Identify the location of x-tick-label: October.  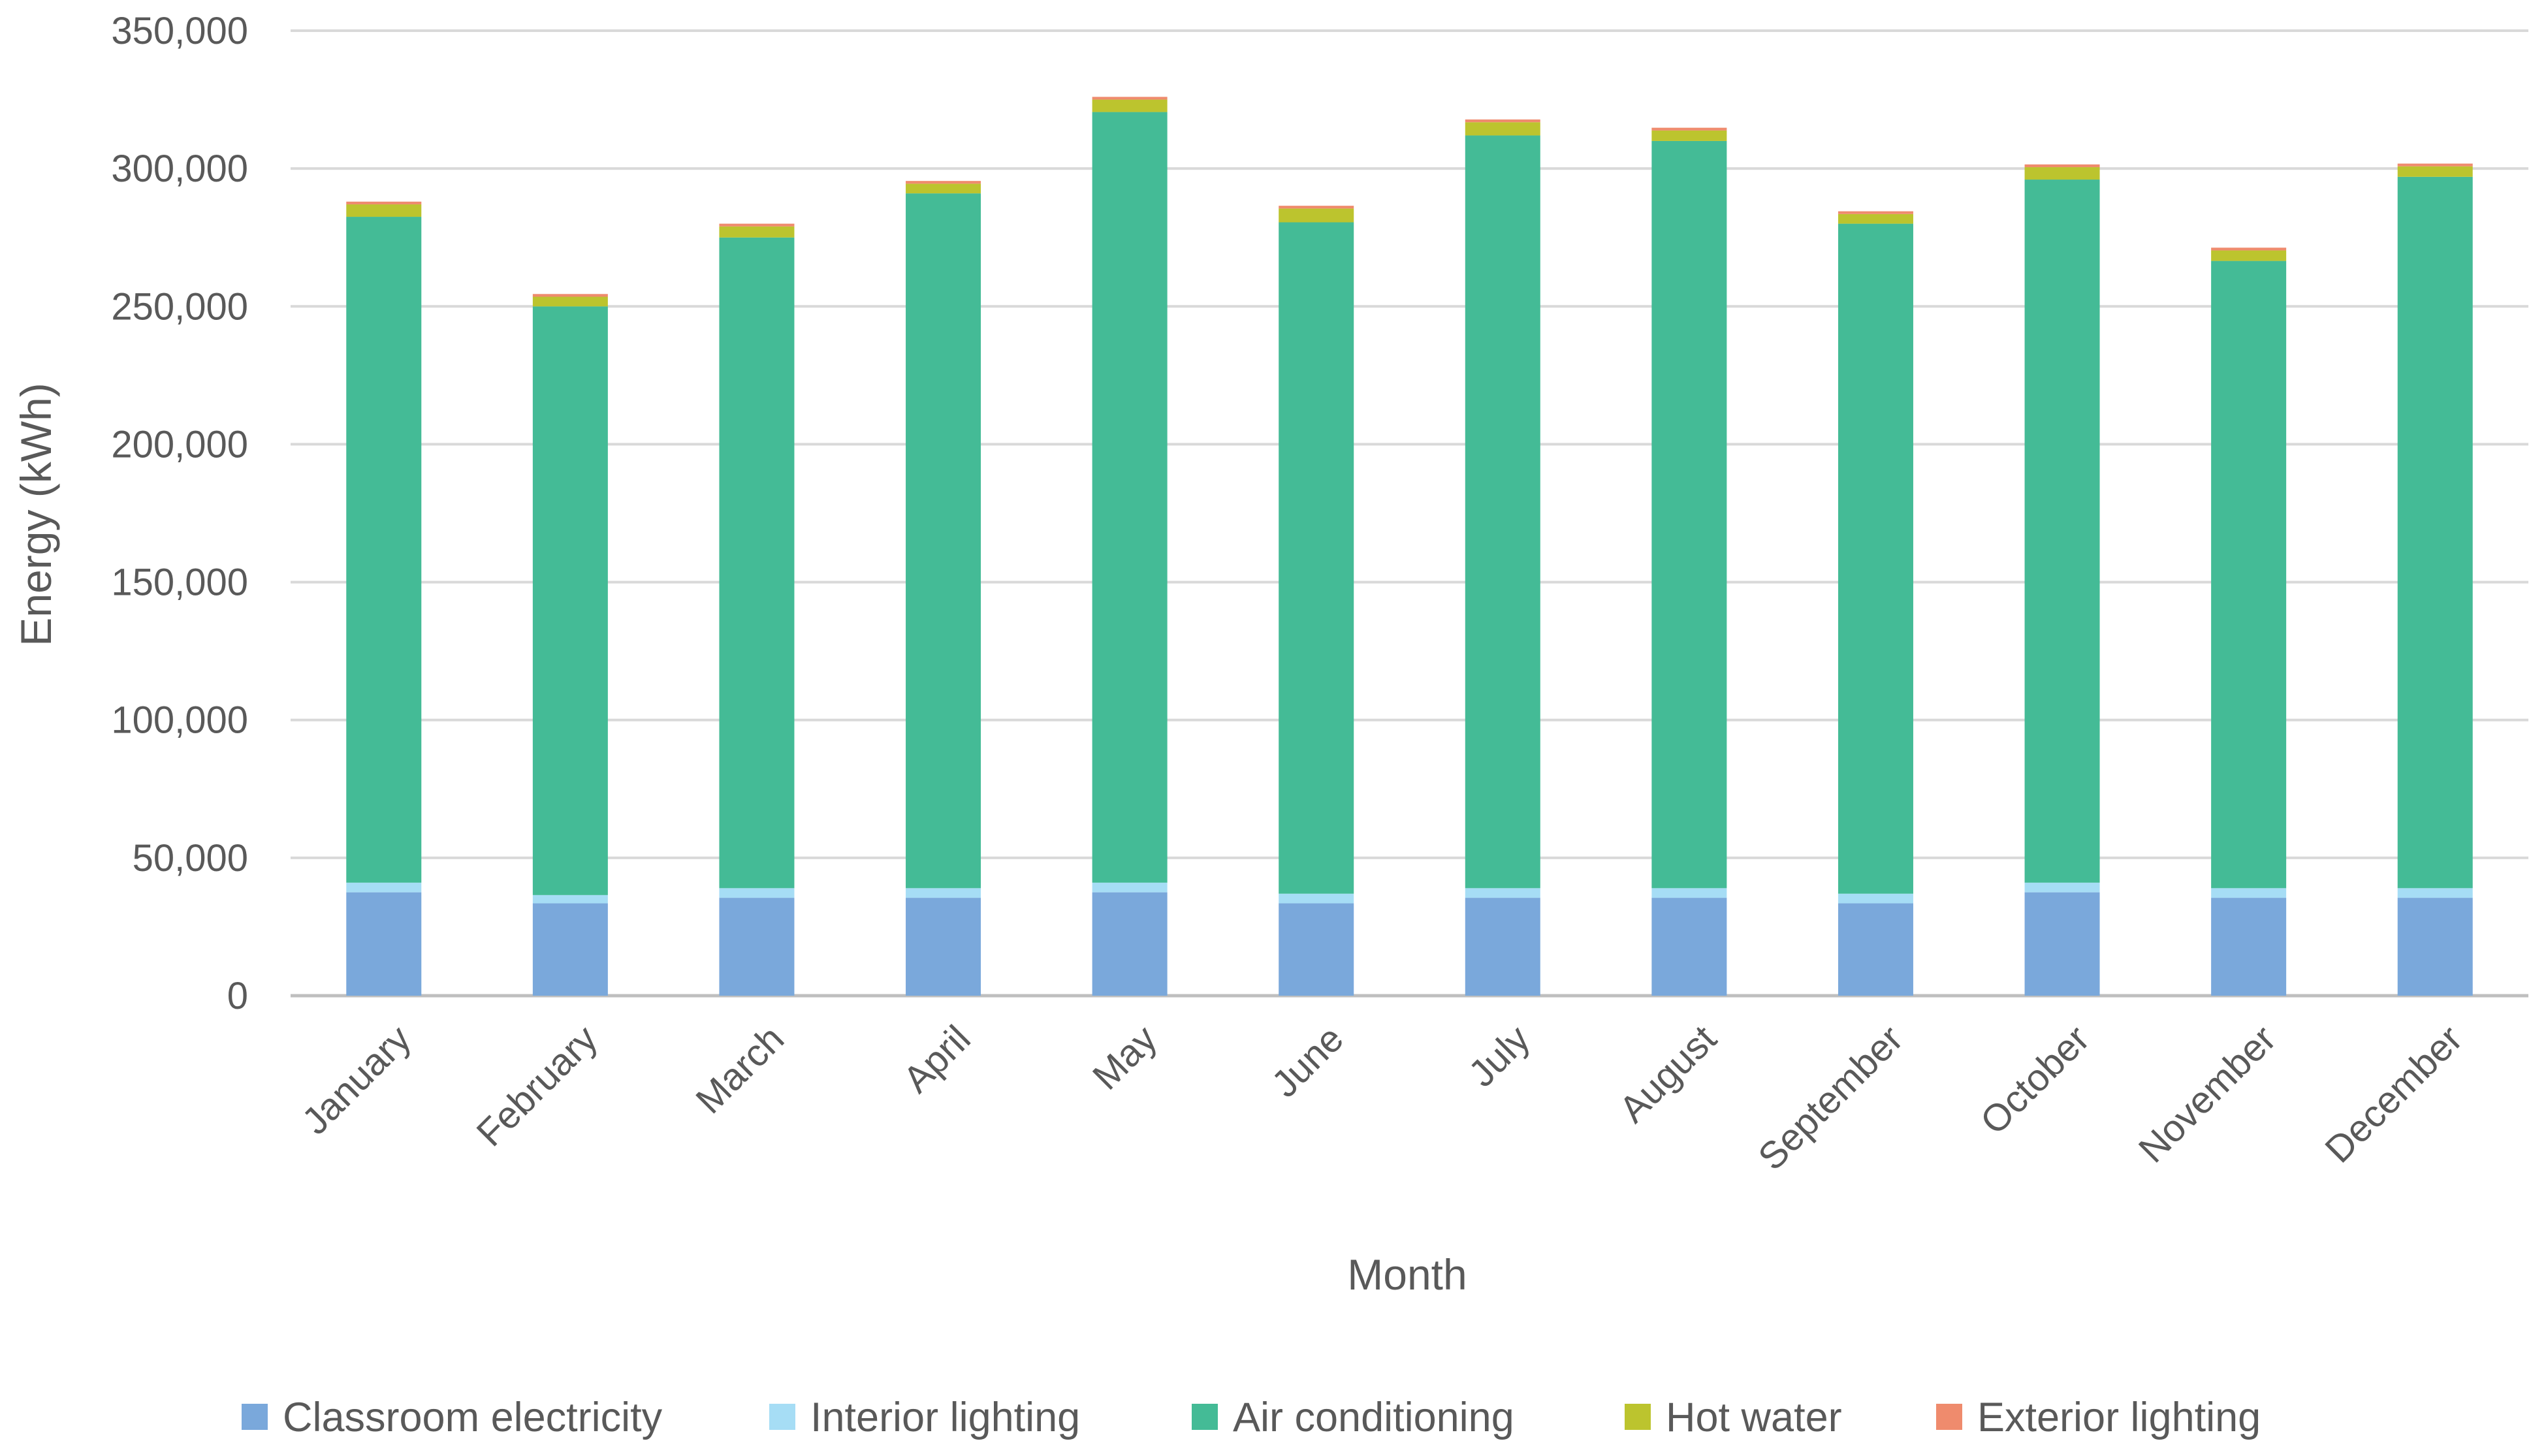
(2034, 1080).